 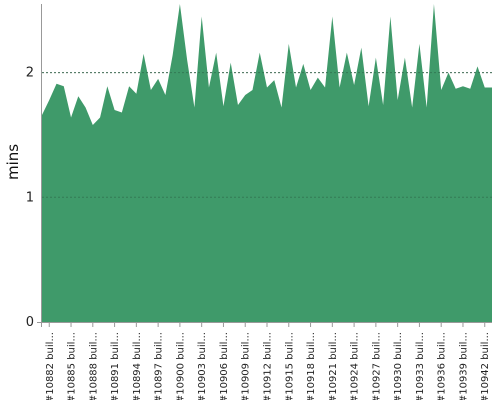 I want to click on y-tick-label: 1, so click(x=30, y=197).